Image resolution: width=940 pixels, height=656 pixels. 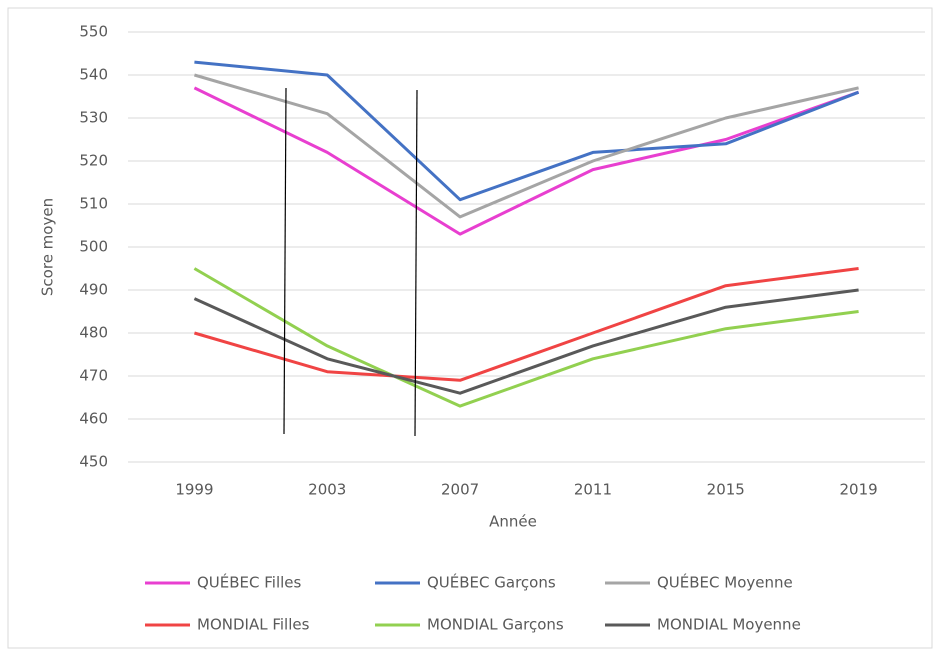 What do you see at coordinates (593, 490) in the screenshot?
I see `x-tick-label: 2011` at bounding box center [593, 490].